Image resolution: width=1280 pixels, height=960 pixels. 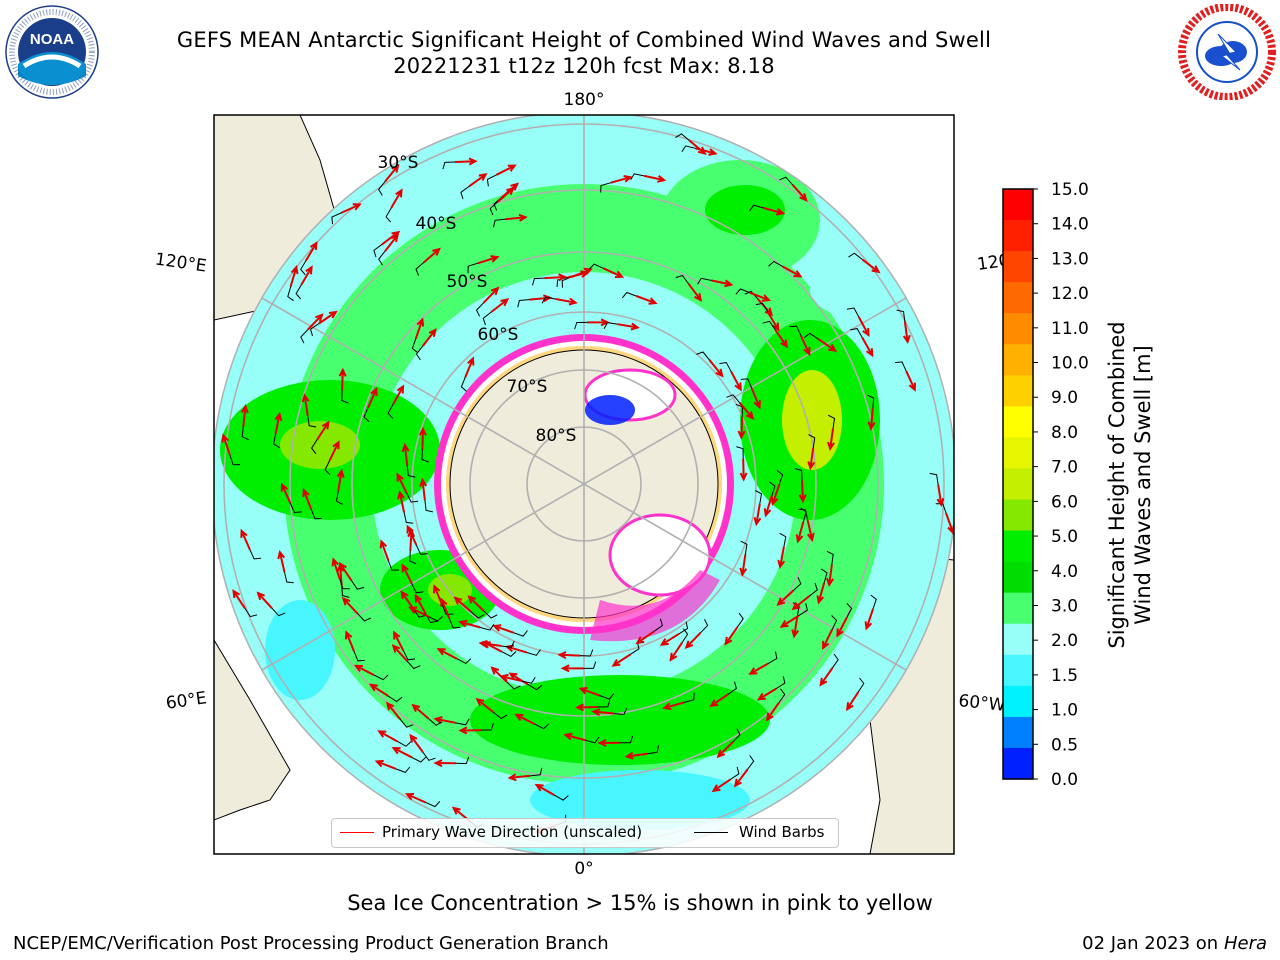 What do you see at coordinates (436, 224) in the screenshot?
I see `lat-label-40s: 40°S` at bounding box center [436, 224].